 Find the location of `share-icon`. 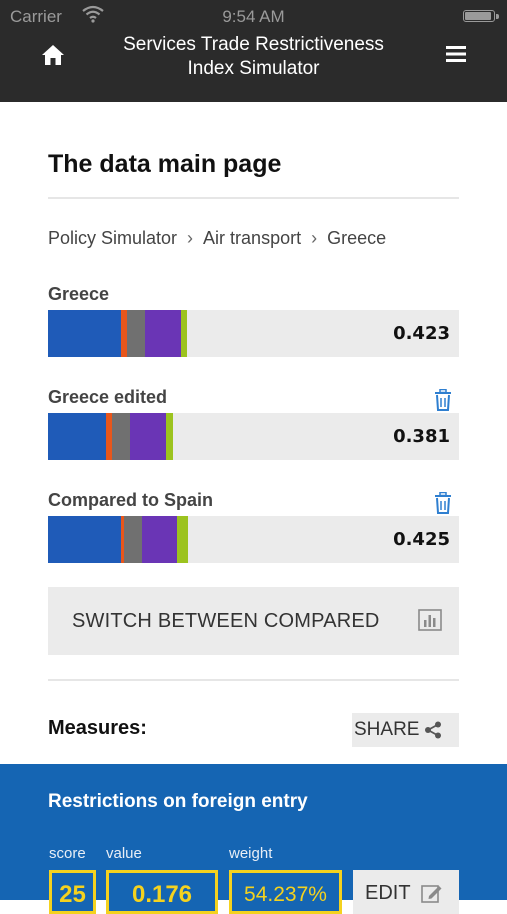

share-icon is located at coordinates (433, 730).